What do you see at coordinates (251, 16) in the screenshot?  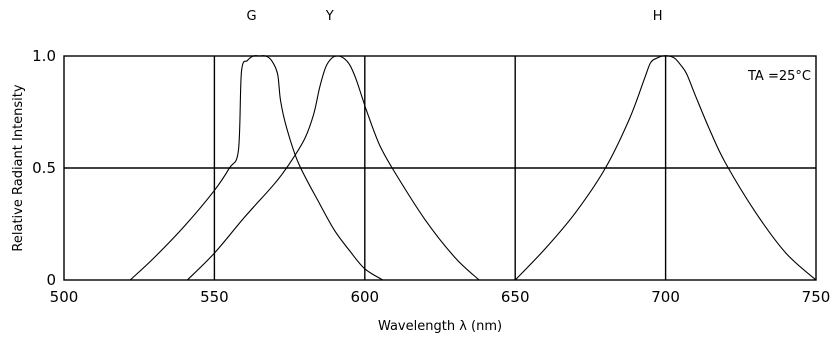 I see `series-label-G: G` at bounding box center [251, 16].